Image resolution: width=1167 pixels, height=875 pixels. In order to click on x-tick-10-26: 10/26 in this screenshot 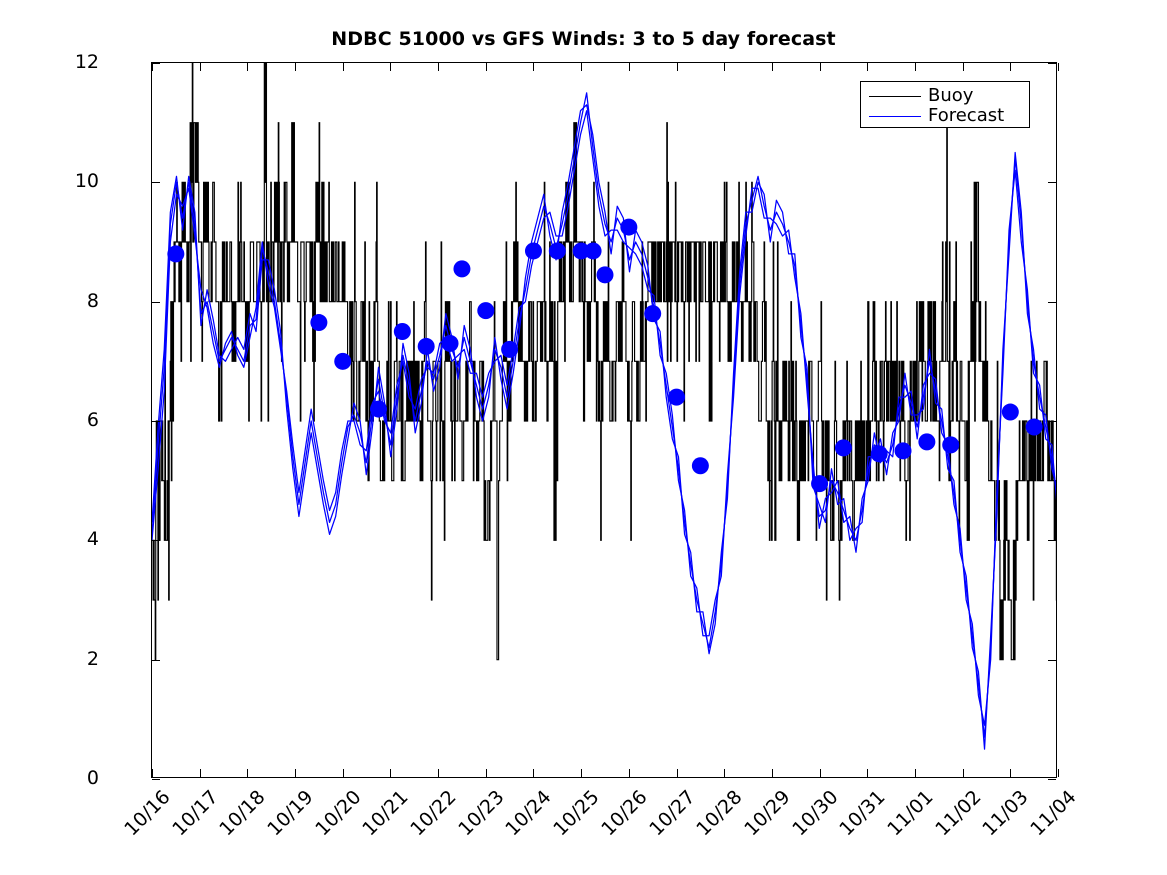, I will do `click(624, 813)`.